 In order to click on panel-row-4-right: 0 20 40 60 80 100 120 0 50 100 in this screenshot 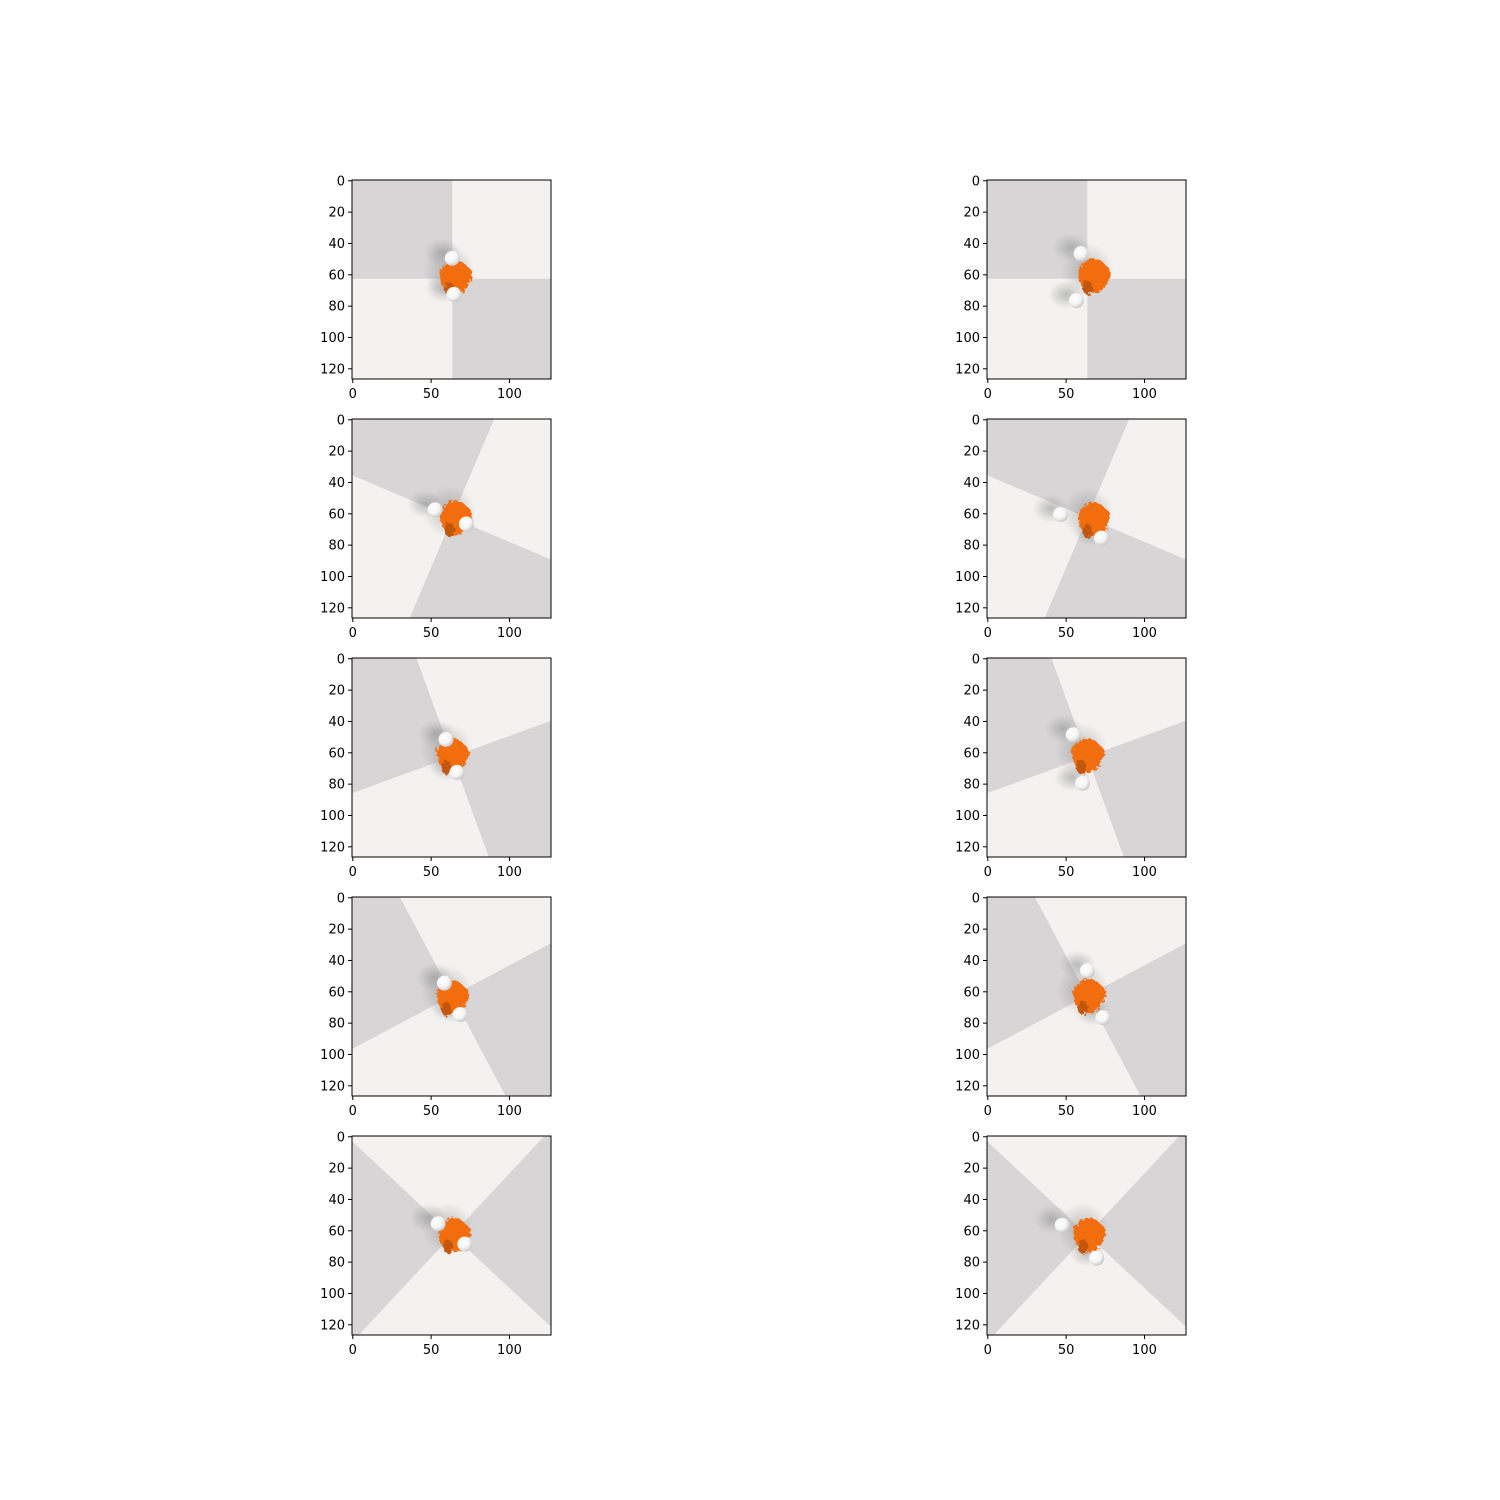, I will do `click(1071, 1005)`.